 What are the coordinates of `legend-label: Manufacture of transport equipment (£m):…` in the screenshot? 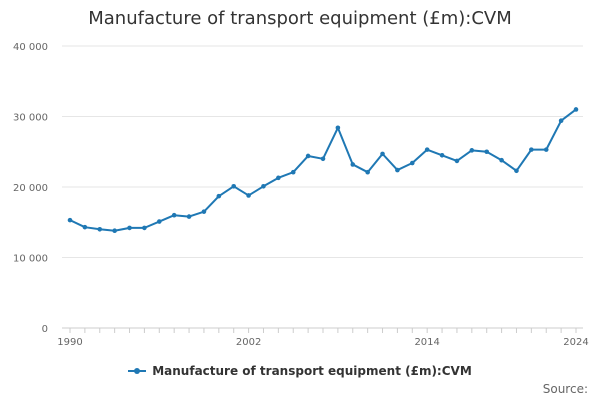 It's located at (312, 371).